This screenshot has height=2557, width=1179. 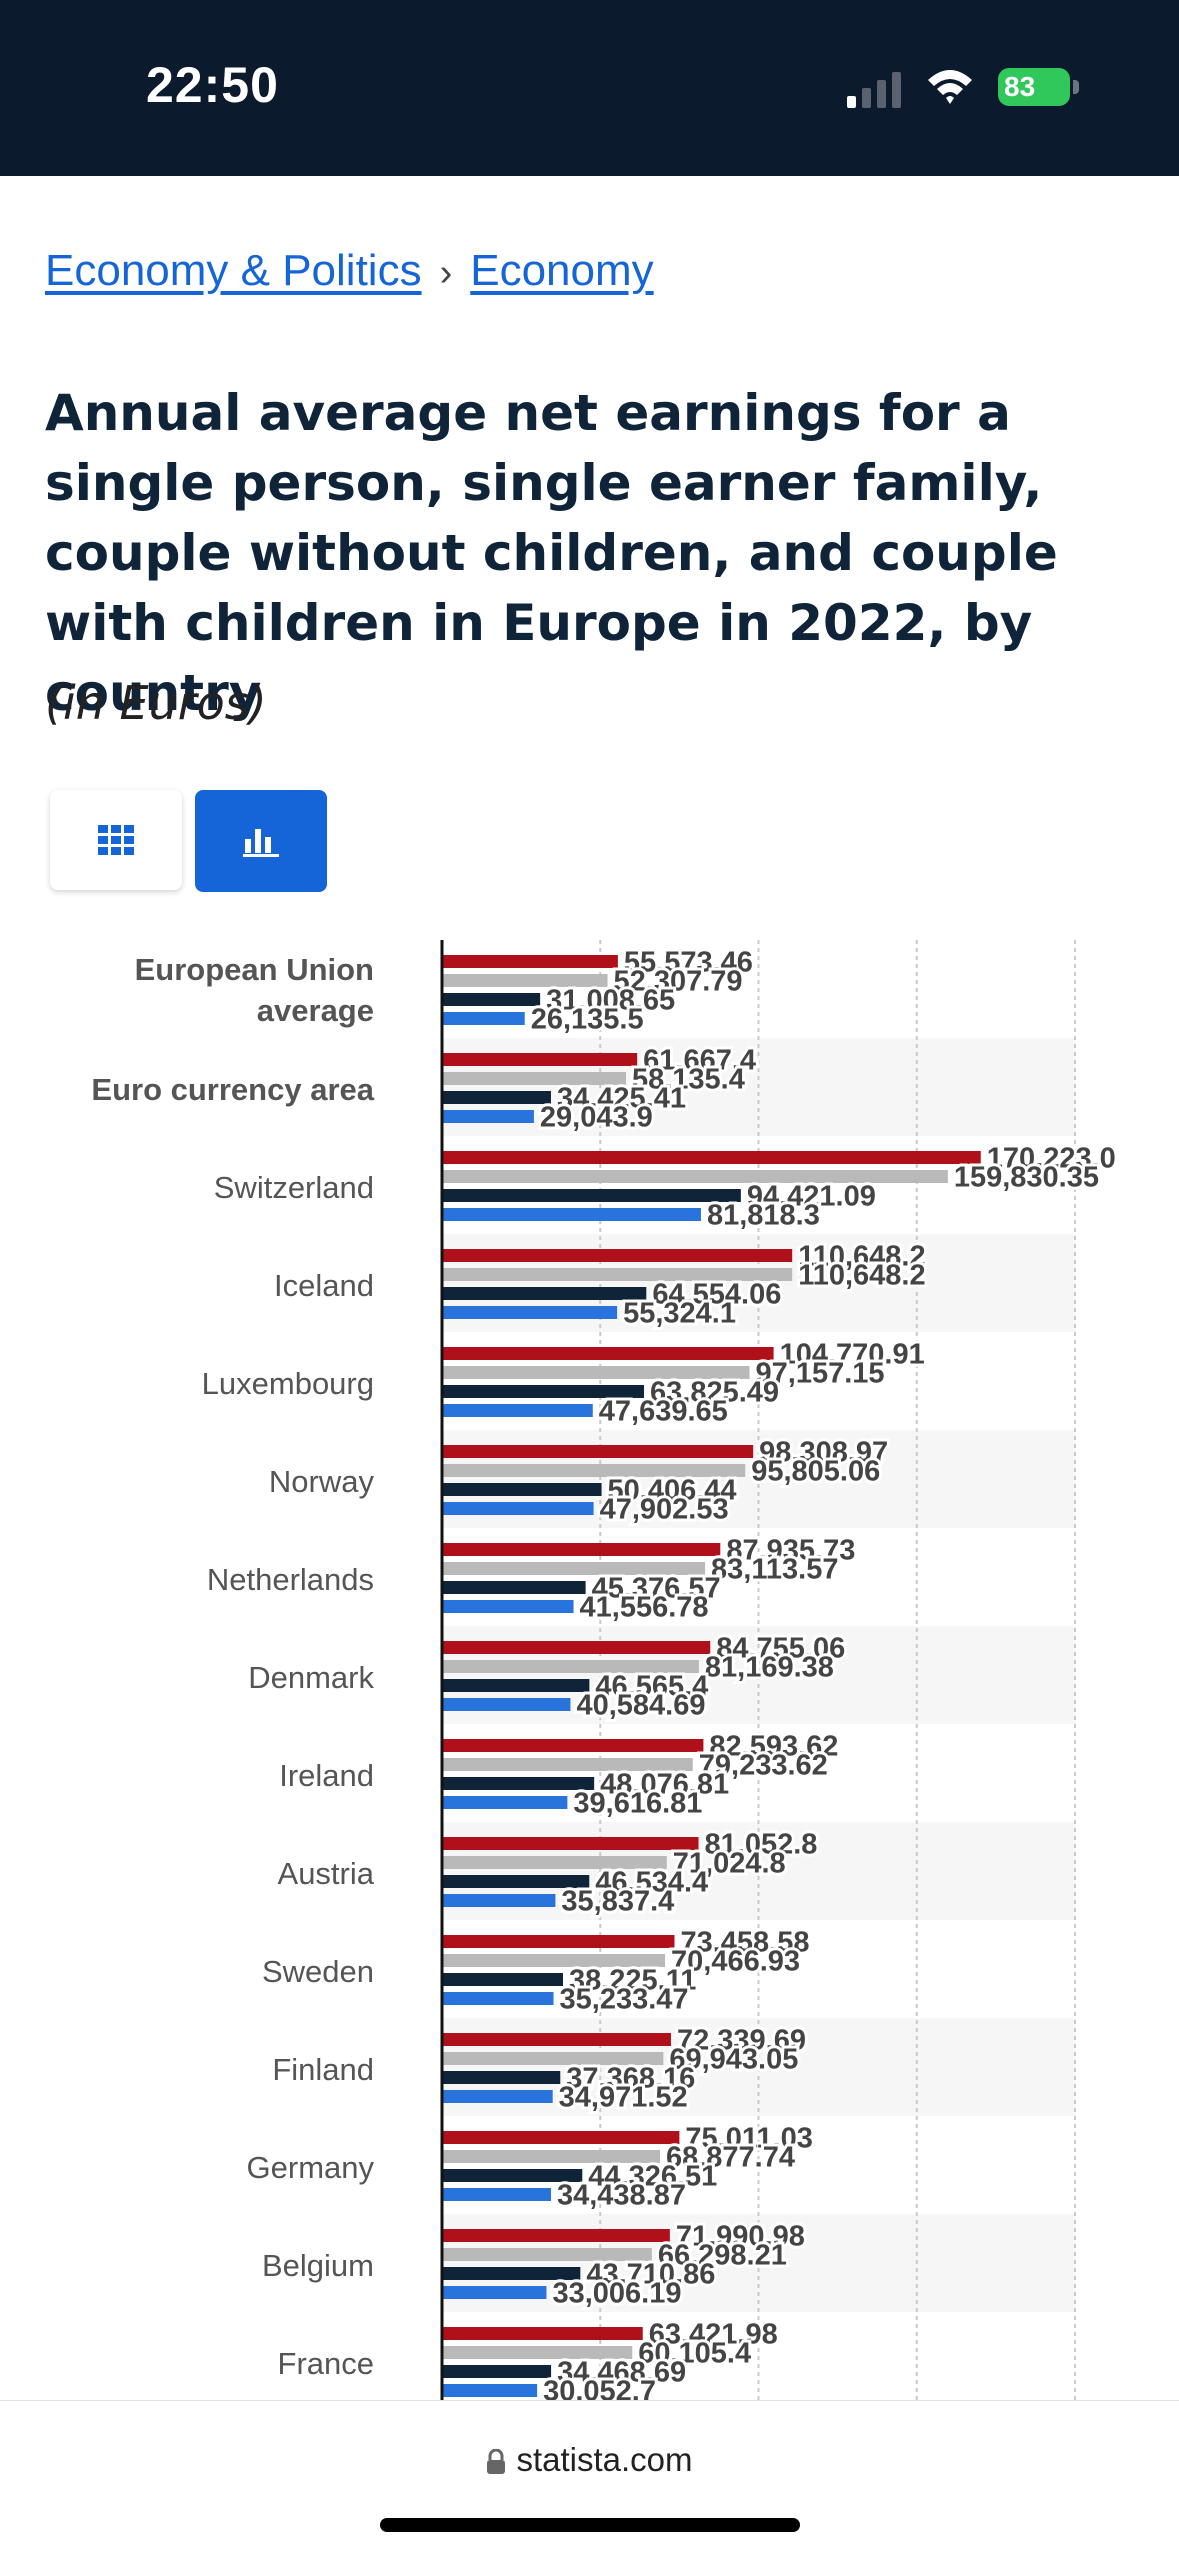 I want to click on chart-view-button, so click(x=261, y=841).